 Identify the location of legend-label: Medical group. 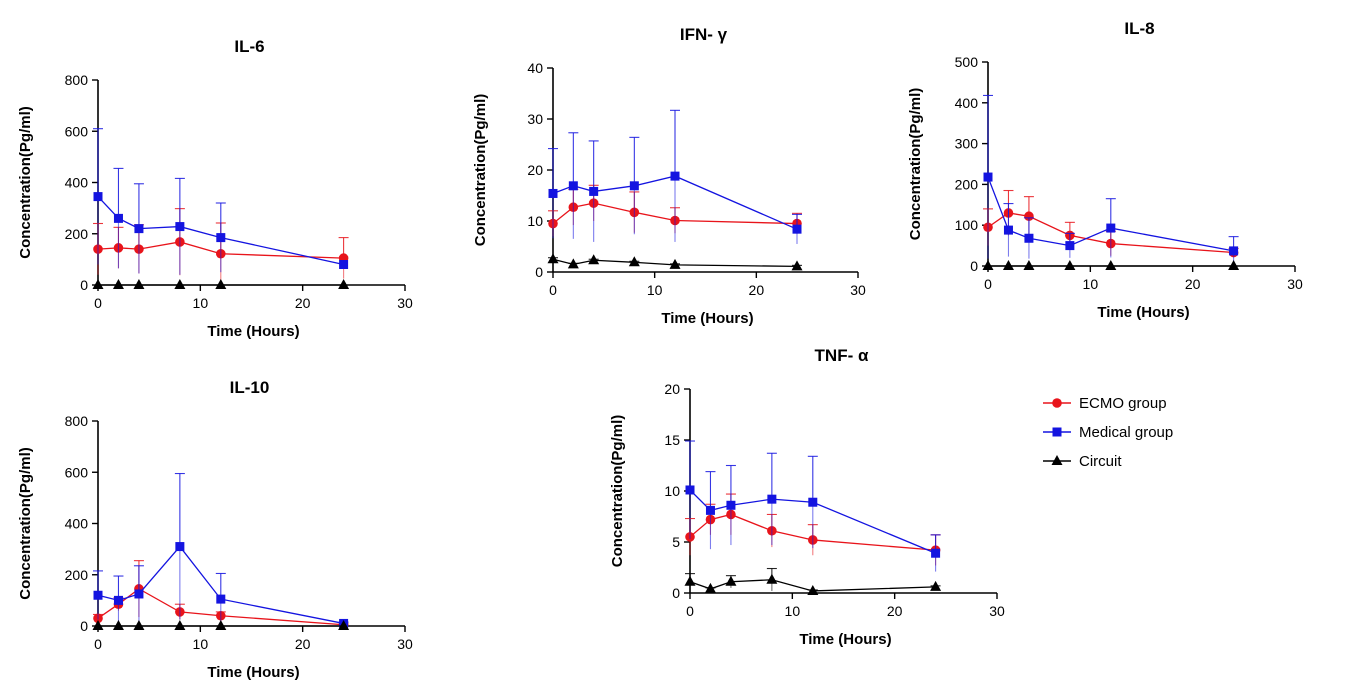
(1126, 432).